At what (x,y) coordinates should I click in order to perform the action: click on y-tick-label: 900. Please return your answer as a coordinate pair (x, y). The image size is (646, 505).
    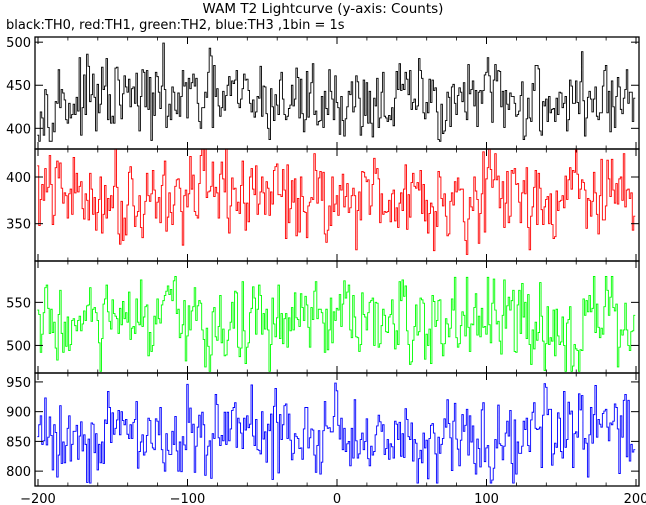
    Looking at the image, I should click on (18, 413).